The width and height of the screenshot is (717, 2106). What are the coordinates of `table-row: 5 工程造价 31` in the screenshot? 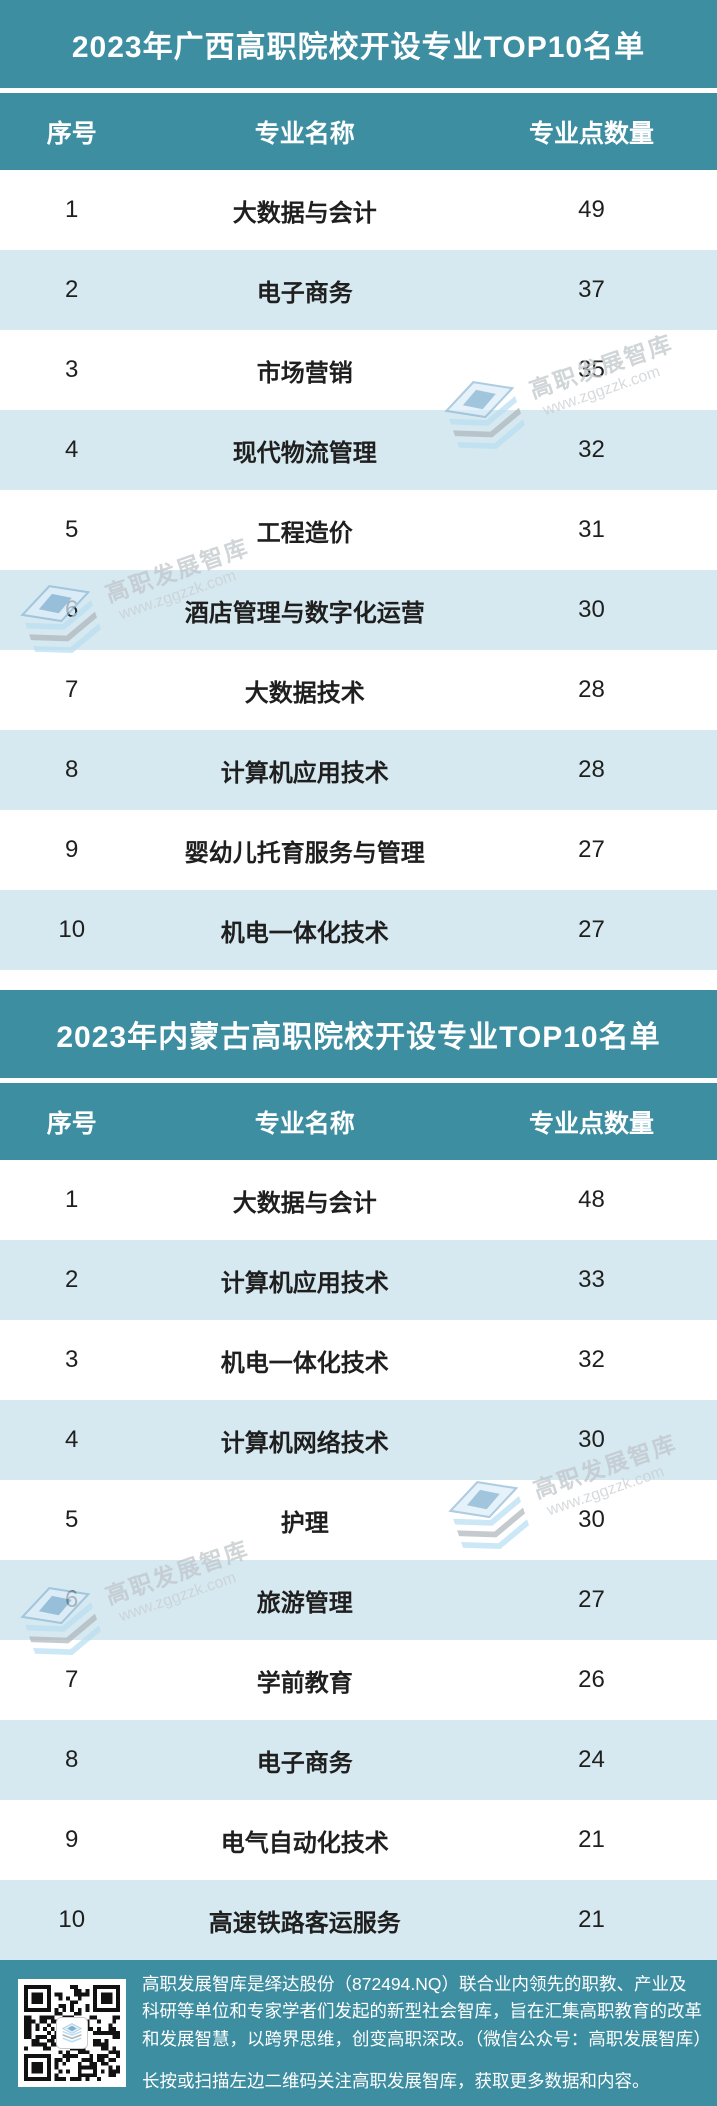 It's located at (358, 530).